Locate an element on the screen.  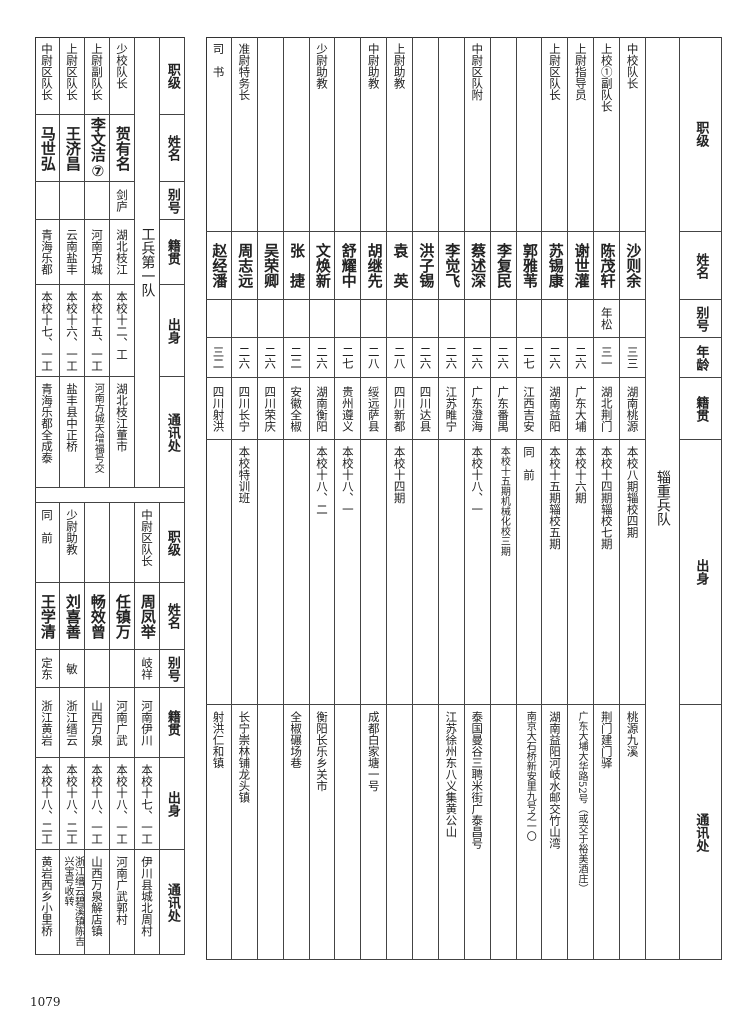
cell-rank-text: 少尉助教 is located at coordinates (321, 66).